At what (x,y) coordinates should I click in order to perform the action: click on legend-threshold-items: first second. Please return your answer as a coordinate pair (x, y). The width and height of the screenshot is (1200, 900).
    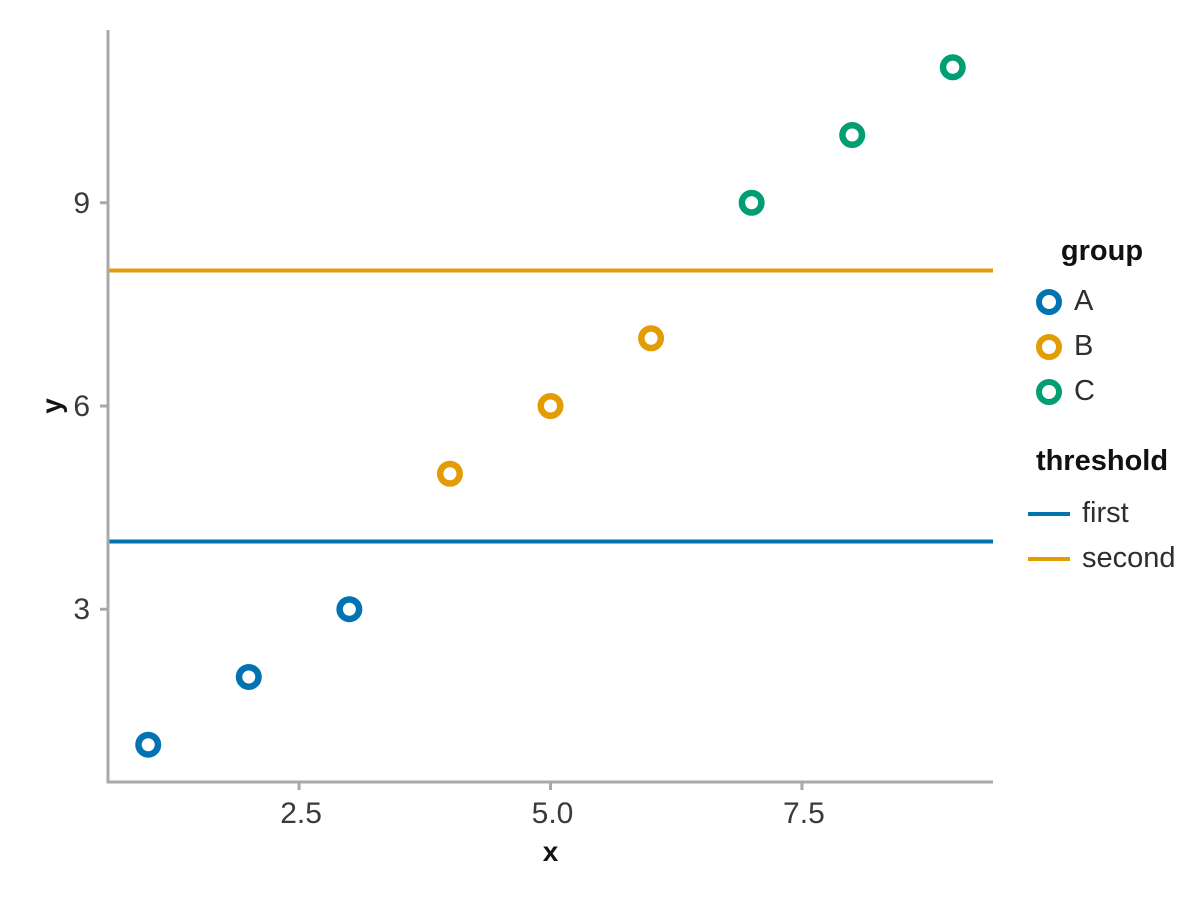
    Looking at the image, I should click on (1102, 536).